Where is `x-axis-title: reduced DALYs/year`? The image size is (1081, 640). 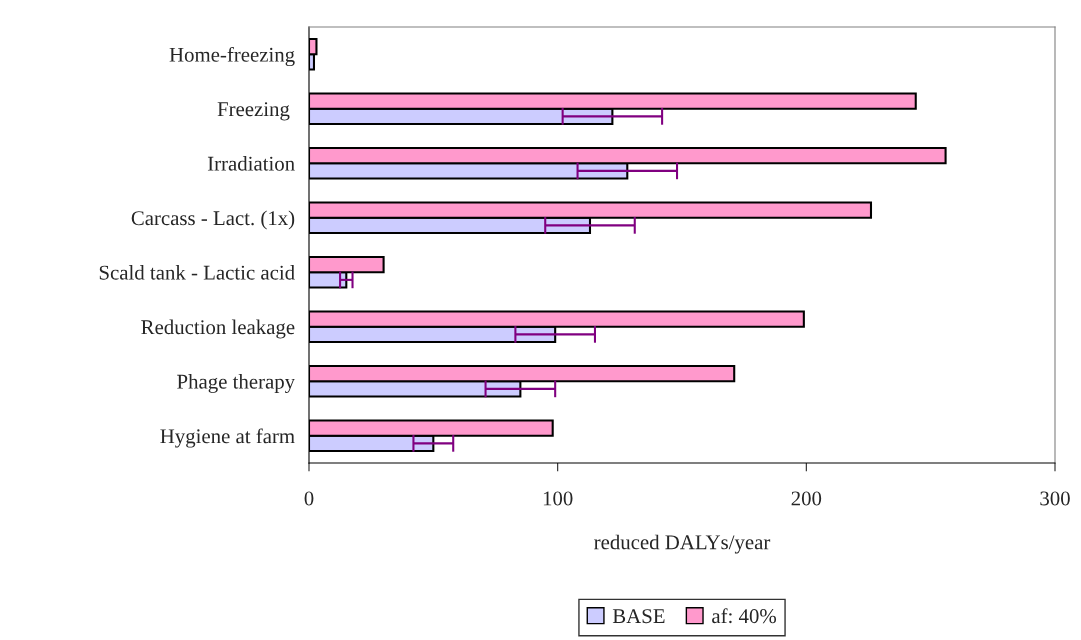 x-axis-title: reduced DALYs/year is located at coordinates (682, 544).